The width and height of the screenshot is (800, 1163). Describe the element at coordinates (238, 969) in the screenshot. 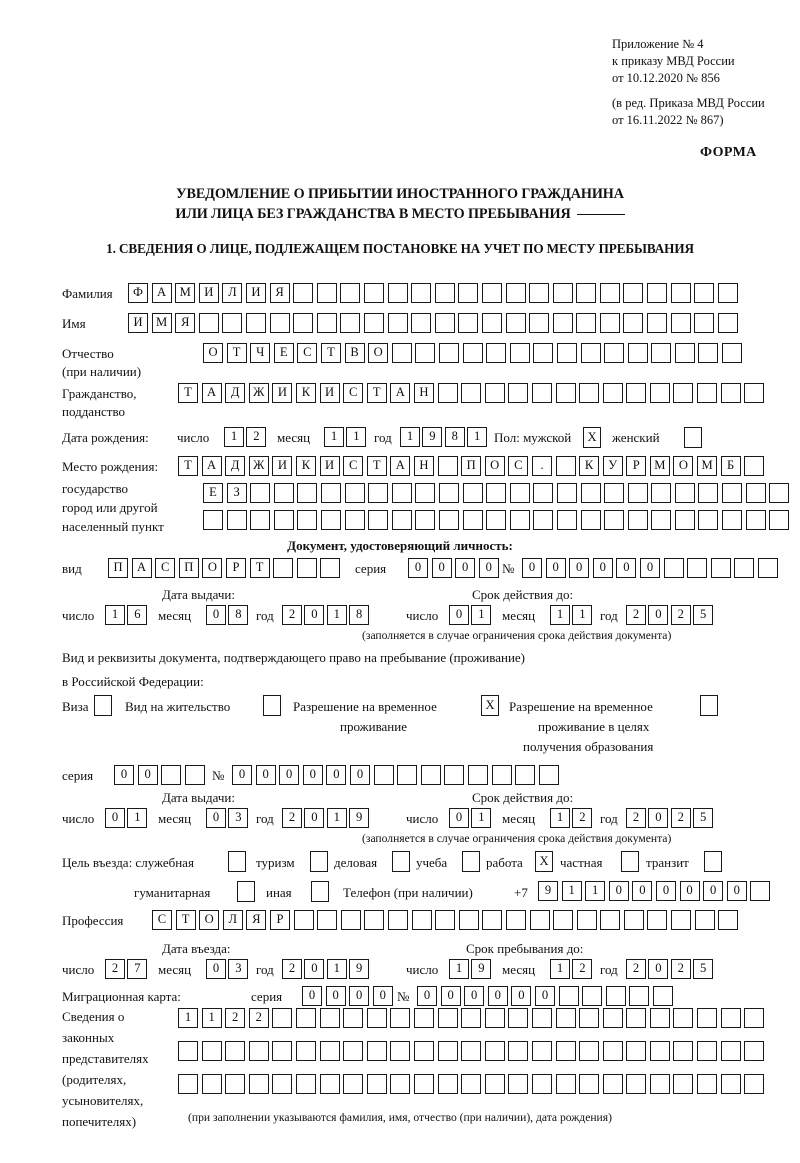

I see `form-cell: 3` at that location.